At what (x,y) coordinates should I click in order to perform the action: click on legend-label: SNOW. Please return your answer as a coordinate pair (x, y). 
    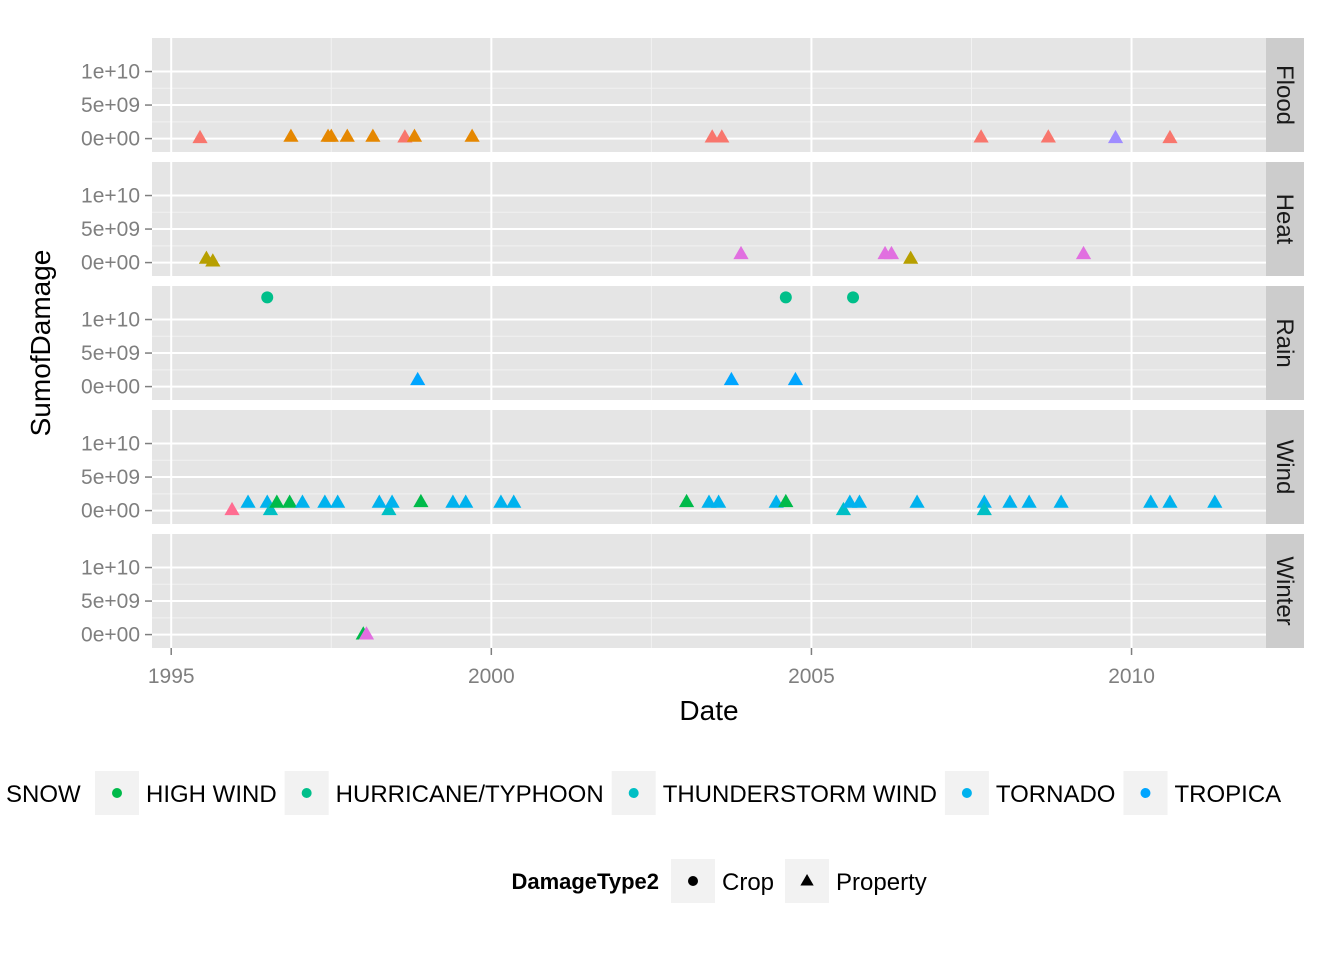
    Looking at the image, I should click on (43, 794).